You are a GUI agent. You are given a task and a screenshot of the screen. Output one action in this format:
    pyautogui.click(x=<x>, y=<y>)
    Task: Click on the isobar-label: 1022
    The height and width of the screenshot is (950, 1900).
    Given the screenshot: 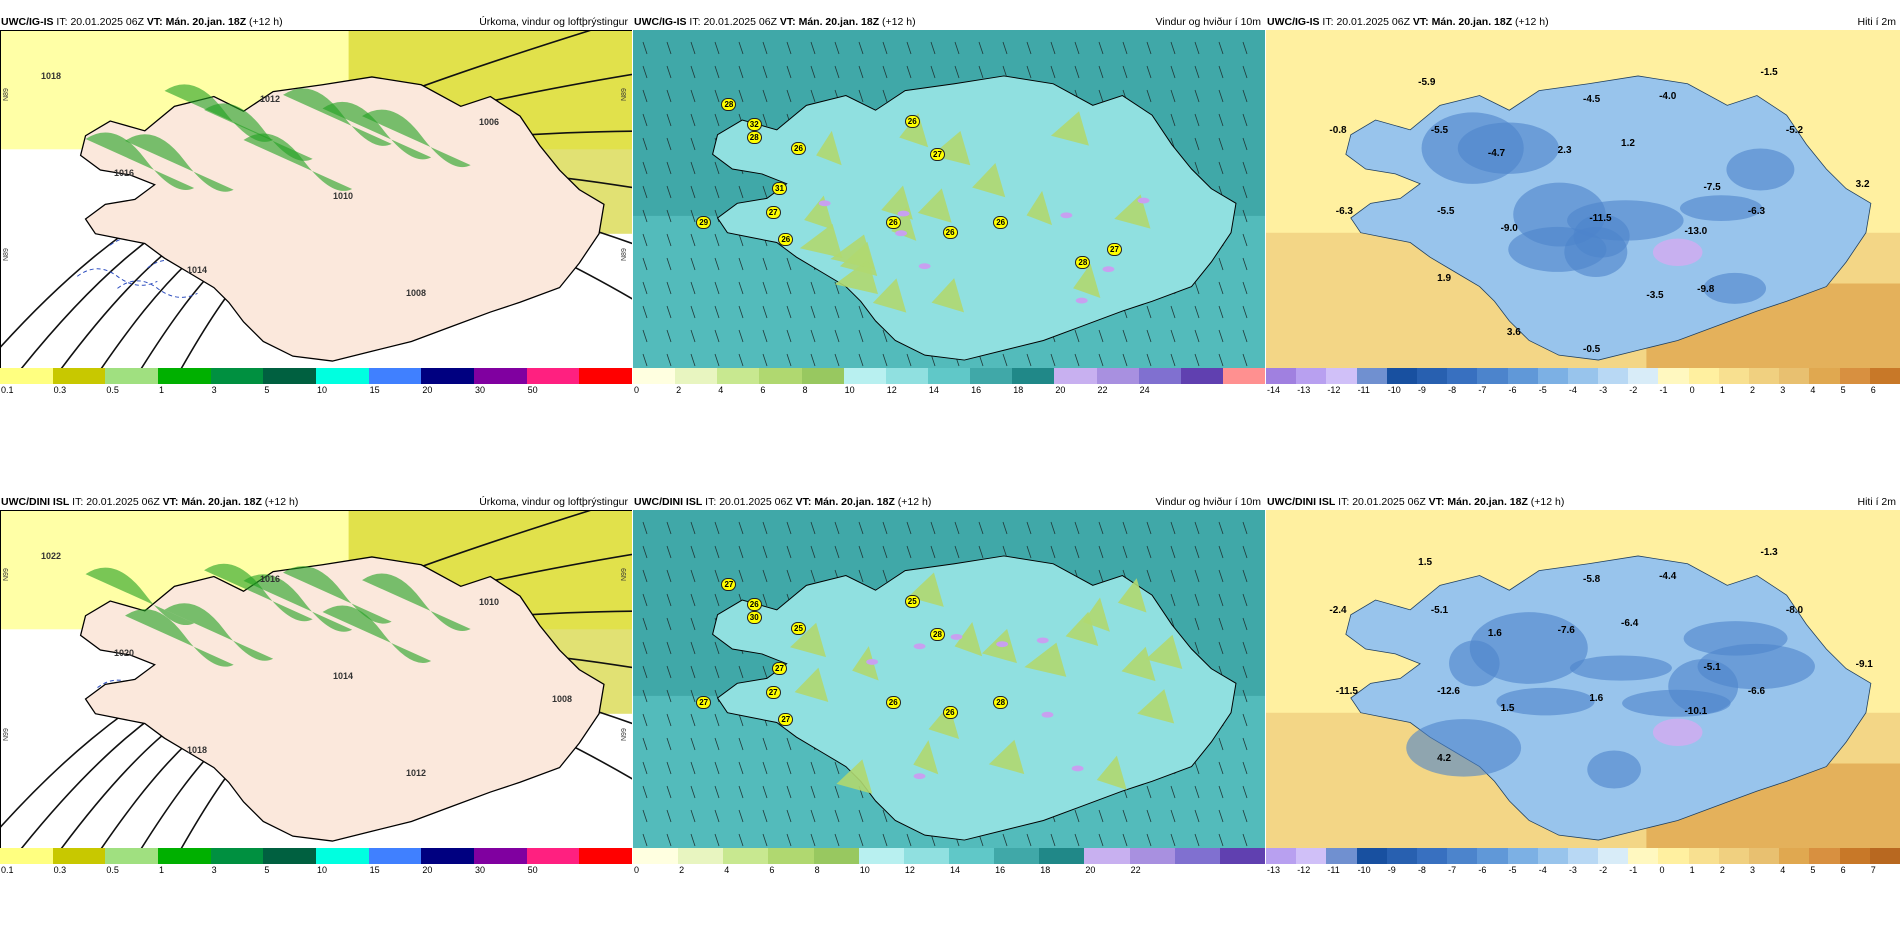 What is the action you would take?
    pyautogui.click(x=51, y=556)
    